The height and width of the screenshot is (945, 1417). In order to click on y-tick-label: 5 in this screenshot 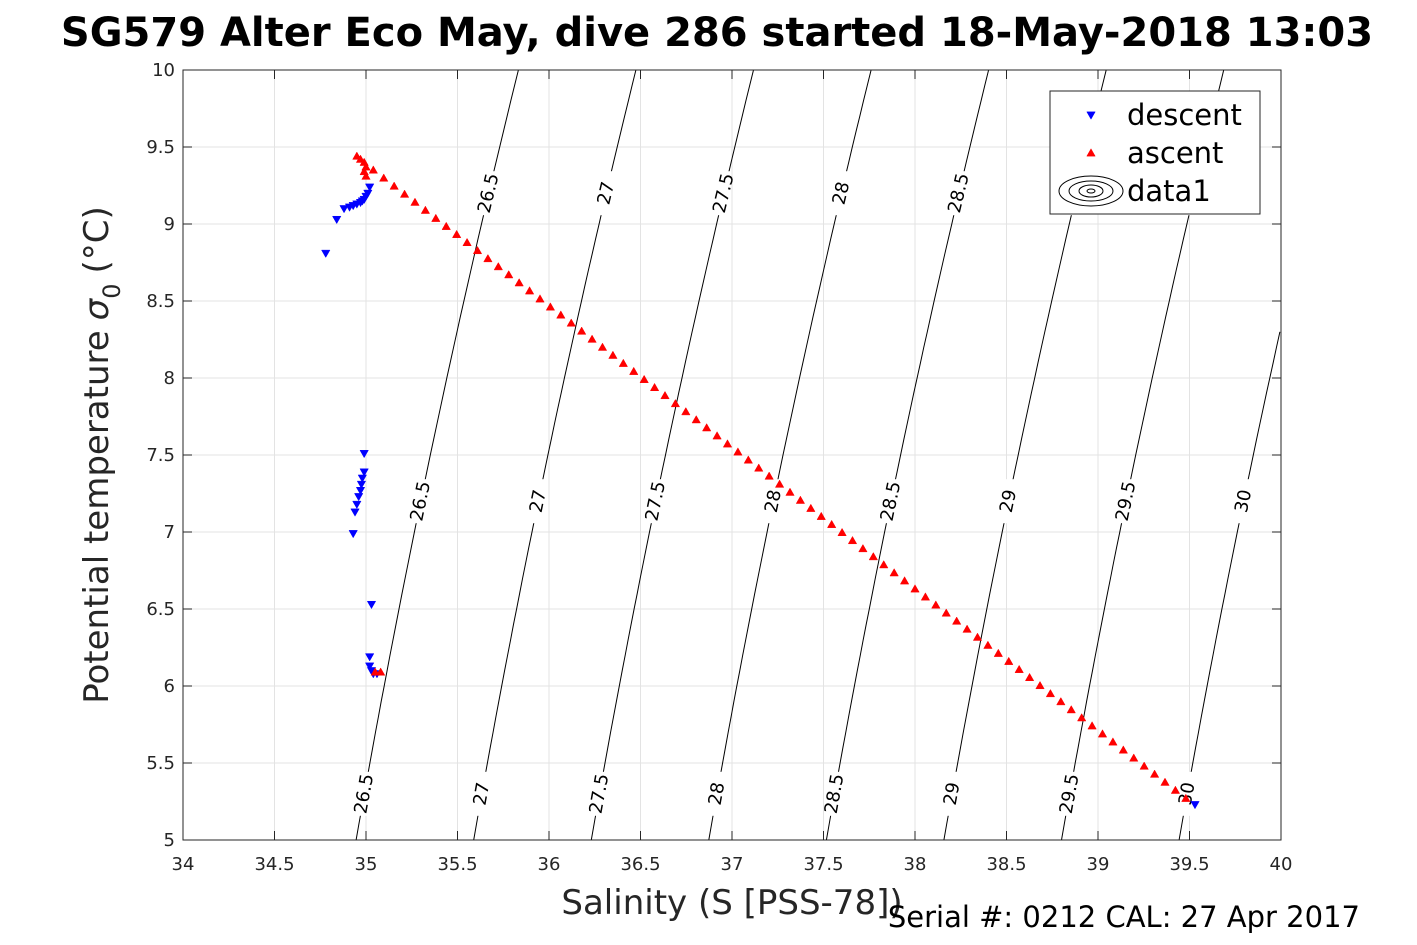, I will do `click(169, 840)`.